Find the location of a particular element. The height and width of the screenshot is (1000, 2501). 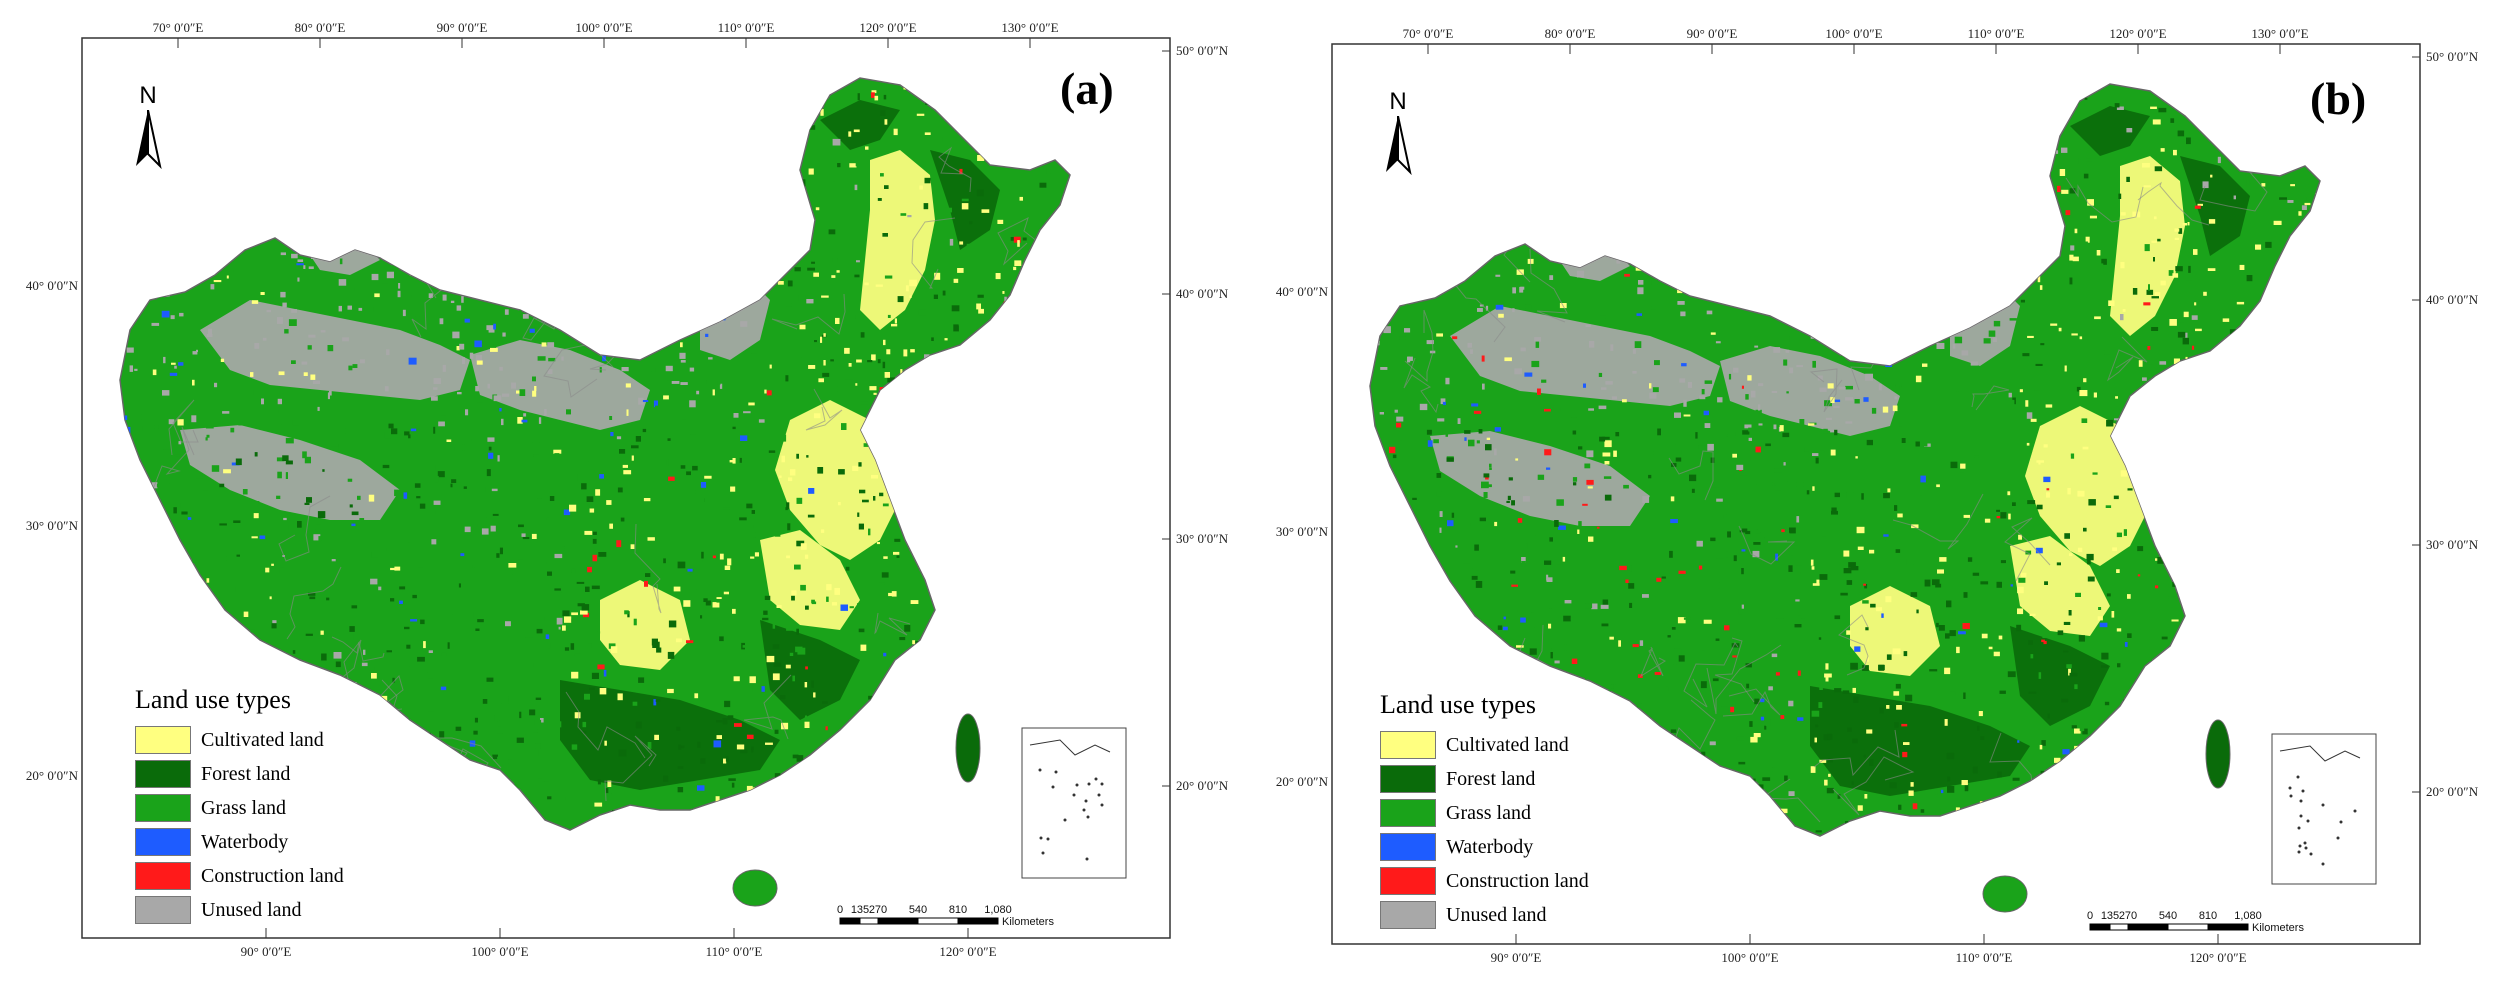

scale-bar-tick: 270 is located at coordinates (878, 910).